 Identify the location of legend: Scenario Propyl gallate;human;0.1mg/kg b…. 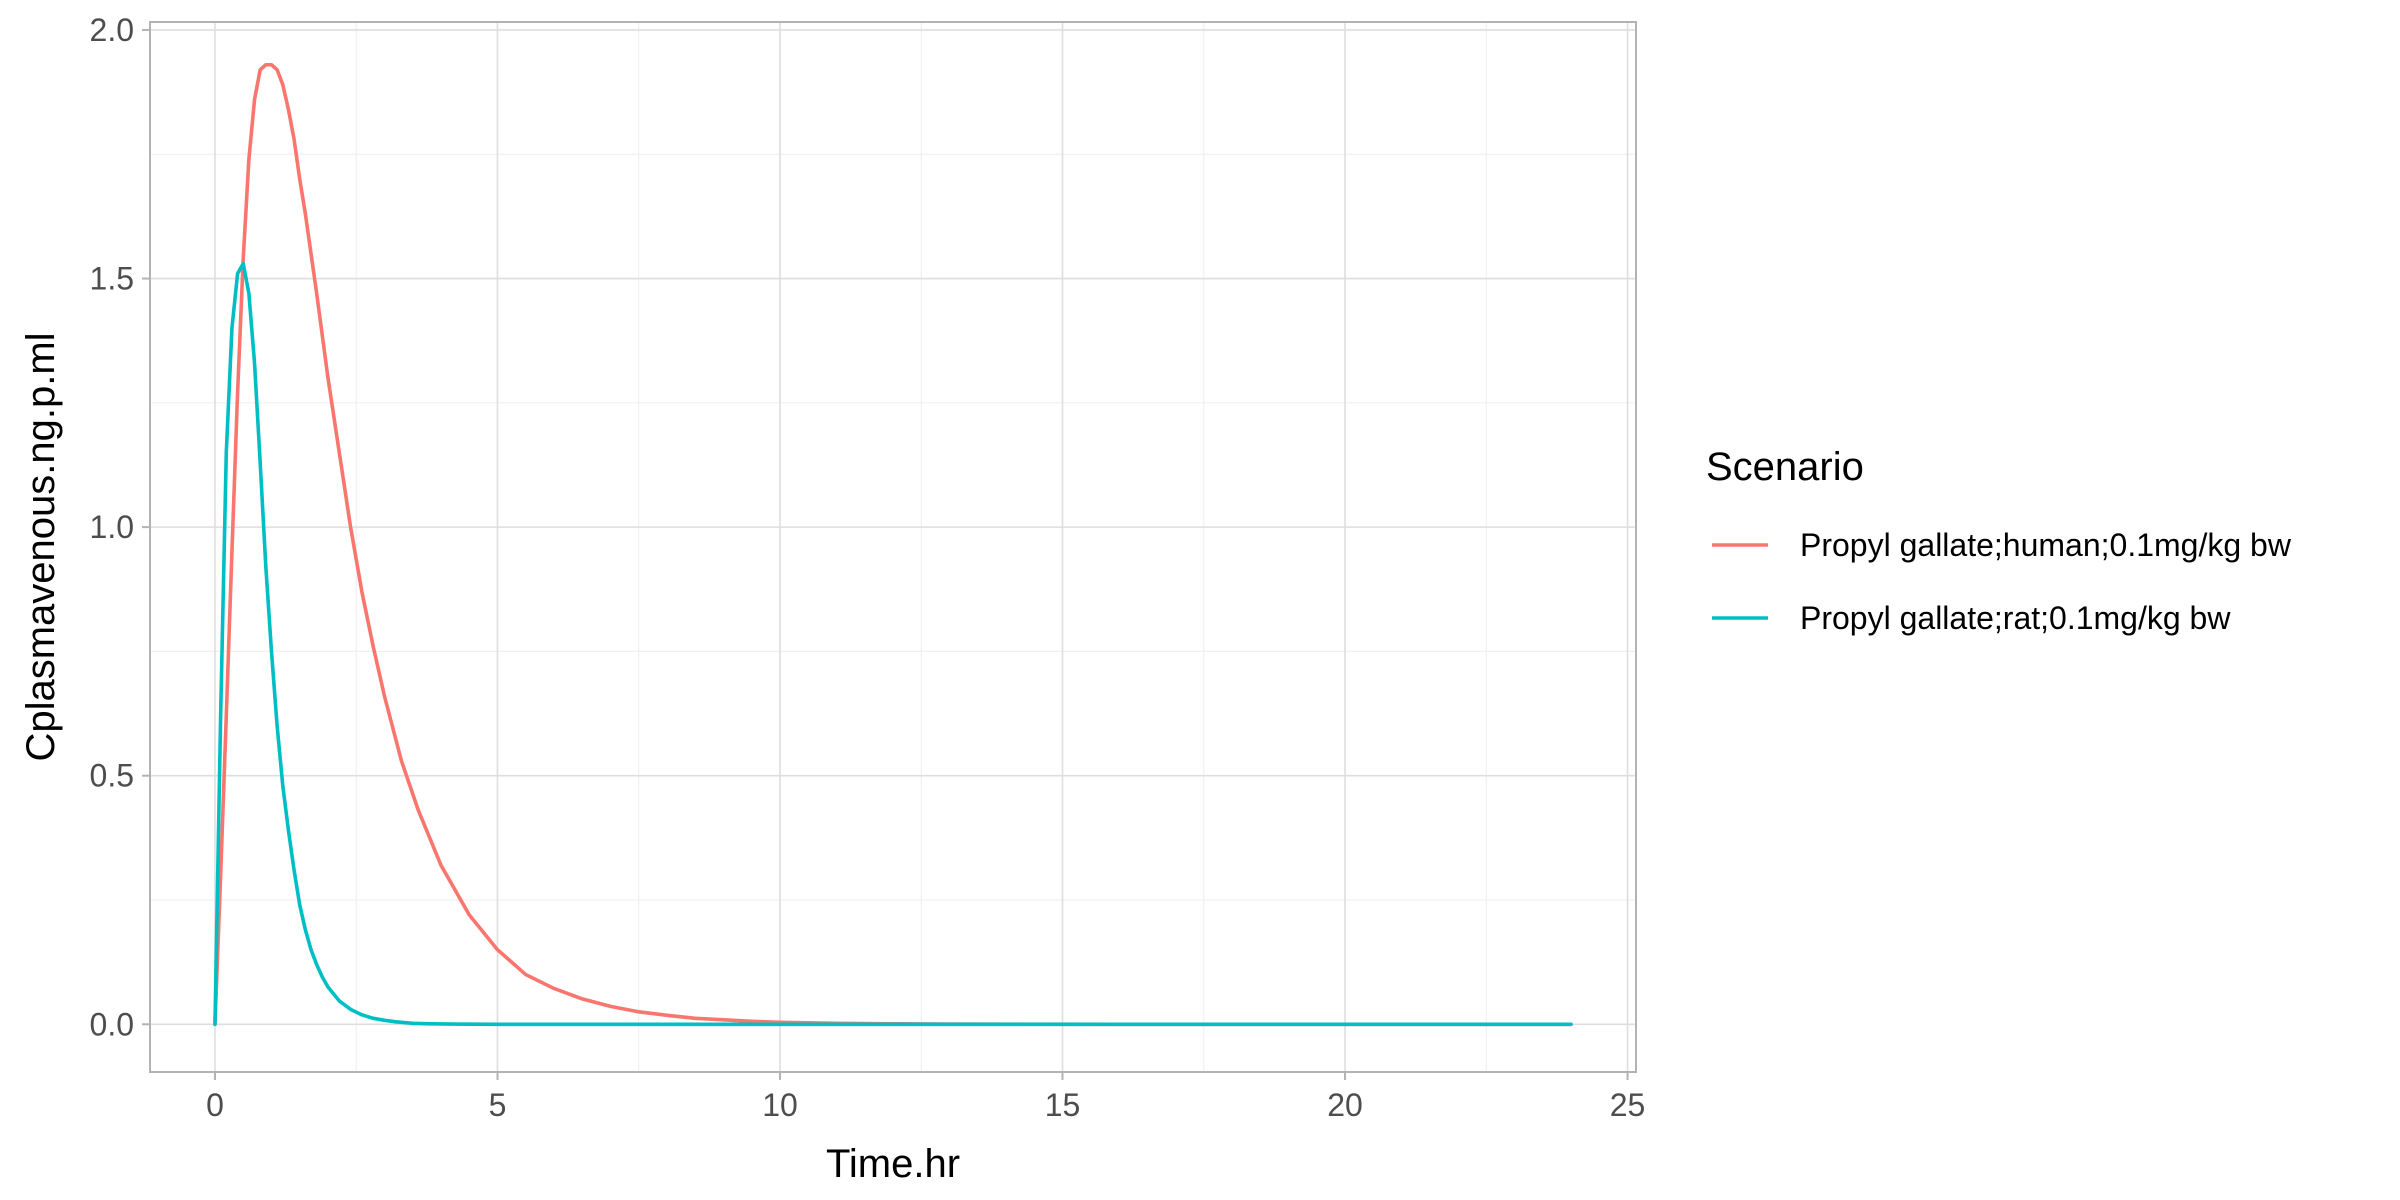
(1999, 540).